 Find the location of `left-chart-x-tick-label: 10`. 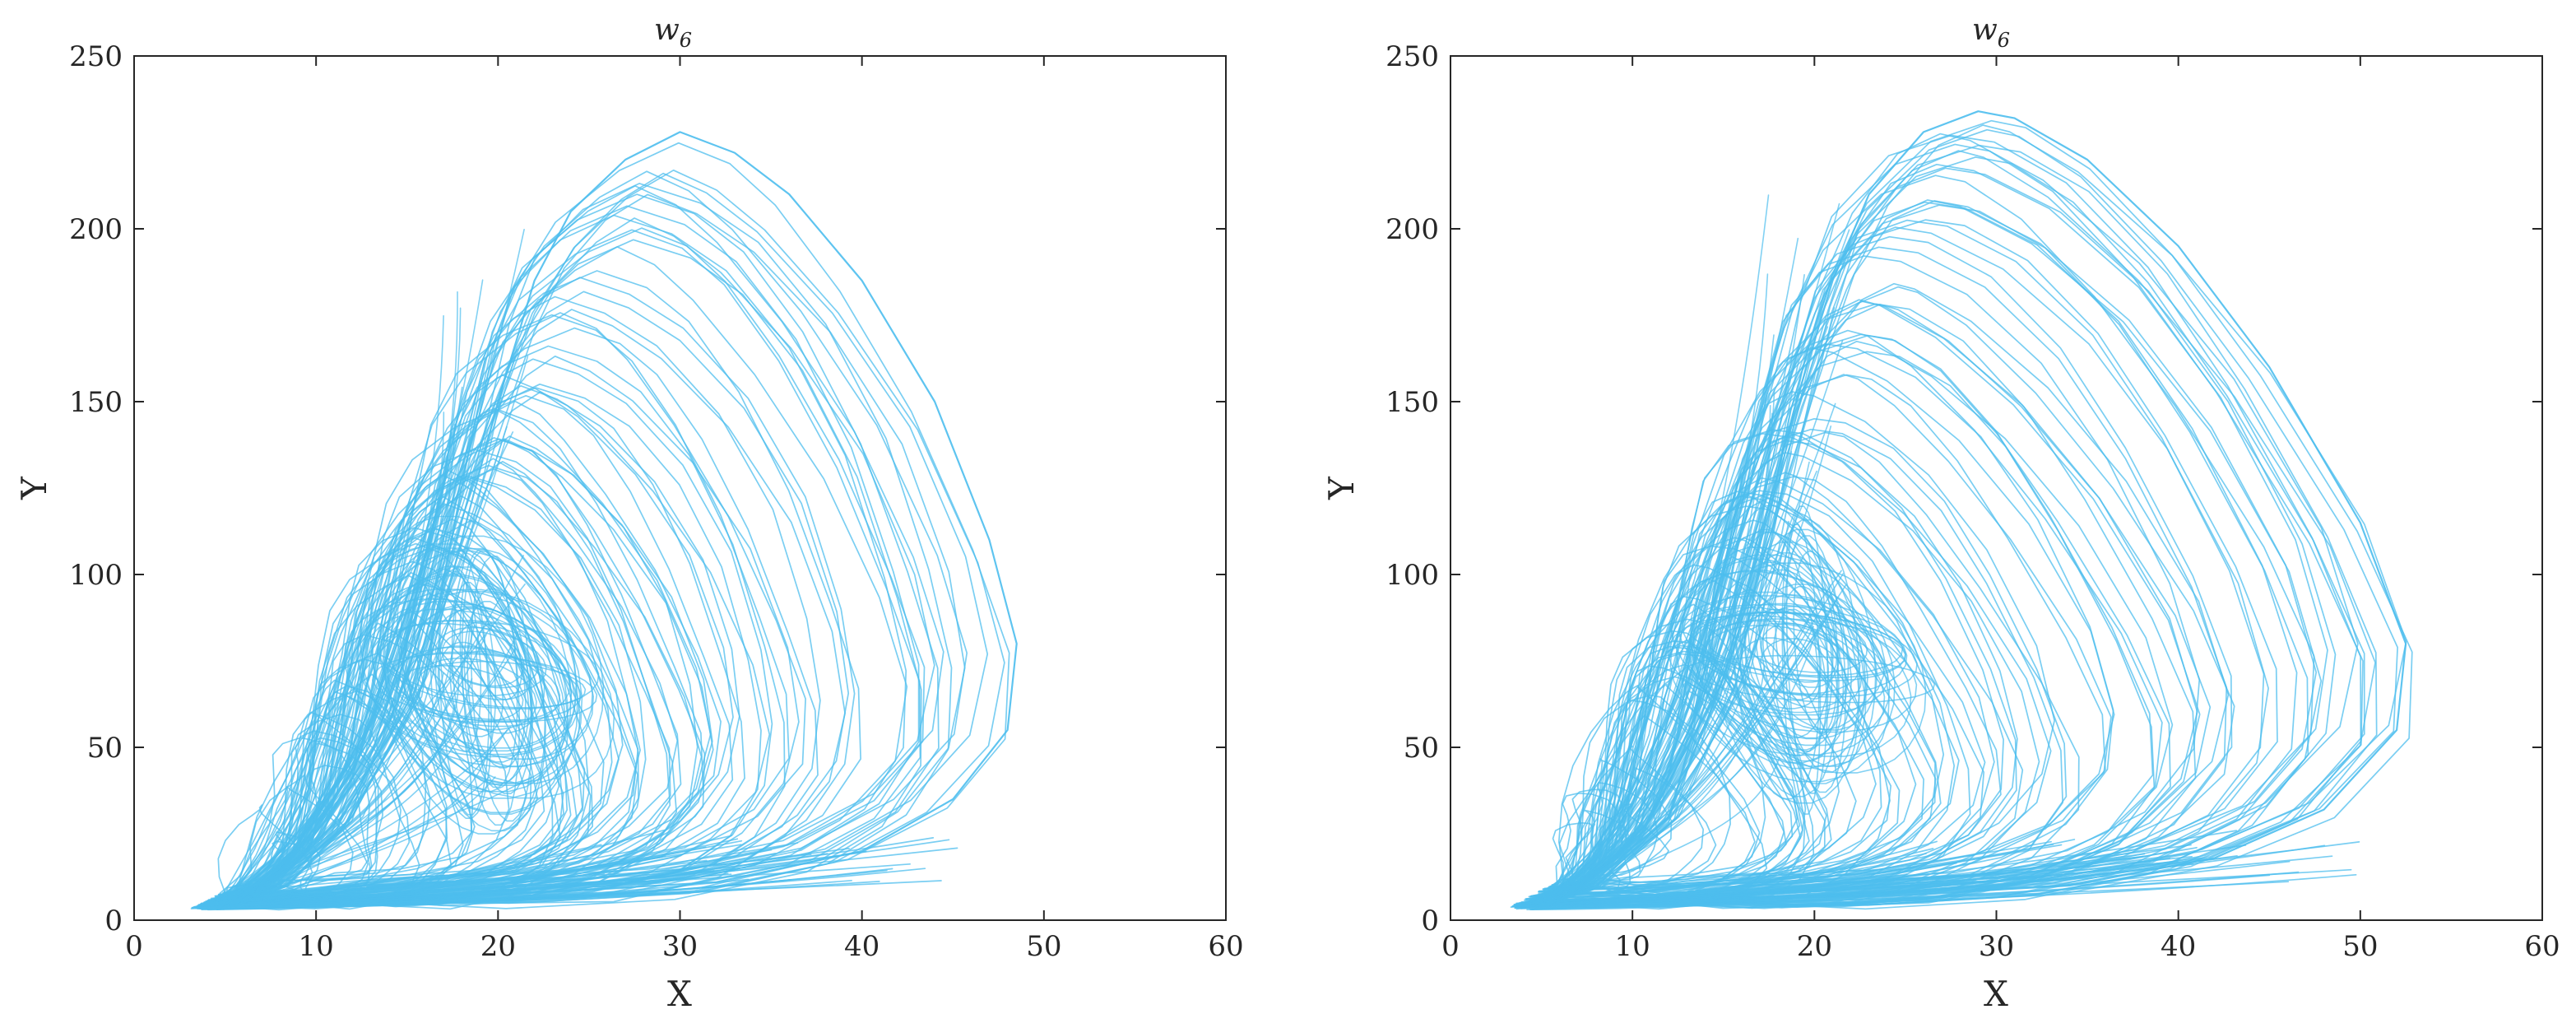

left-chart-x-tick-label: 10 is located at coordinates (316, 946).